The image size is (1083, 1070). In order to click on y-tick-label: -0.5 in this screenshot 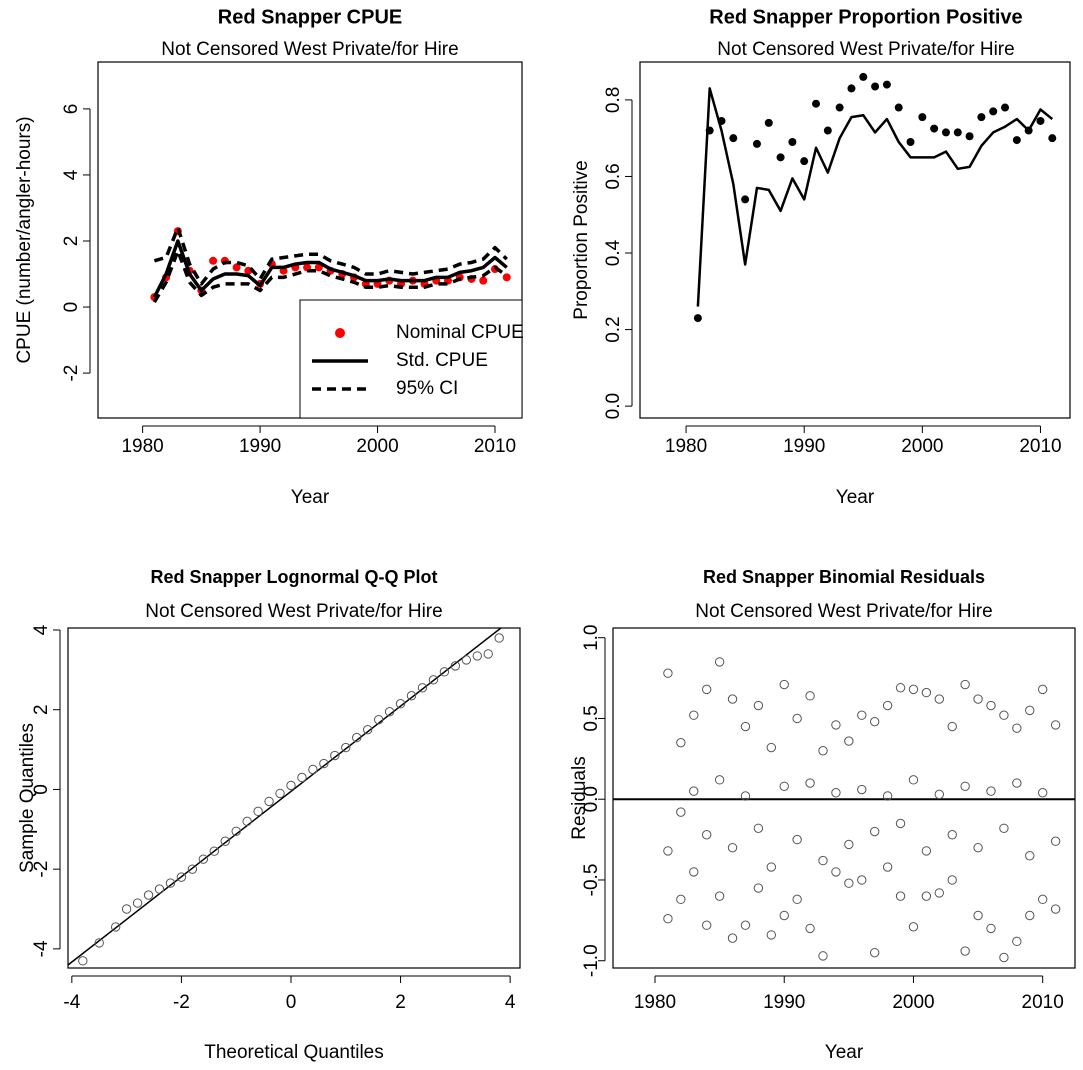, I will do `click(591, 880)`.